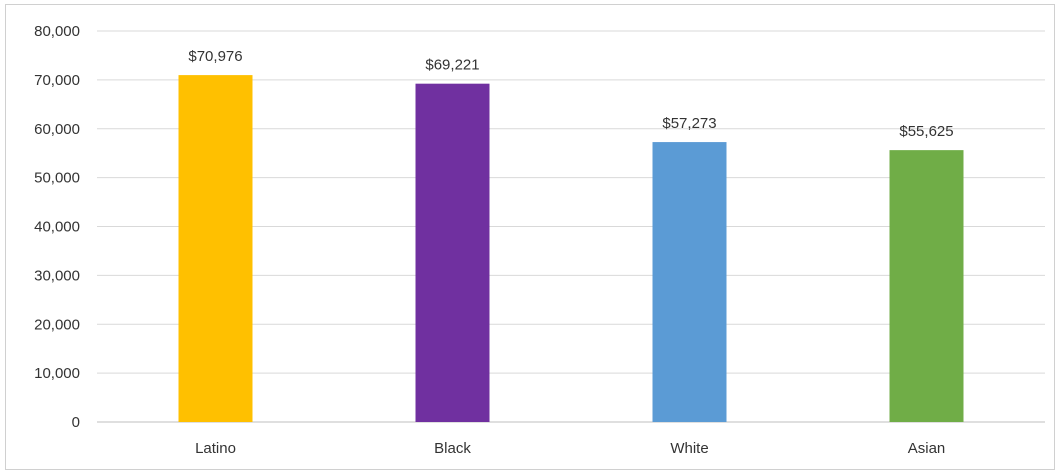 The image size is (1061, 475). What do you see at coordinates (927, 448) in the screenshot?
I see `category-label-asian: Asian` at bounding box center [927, 448].